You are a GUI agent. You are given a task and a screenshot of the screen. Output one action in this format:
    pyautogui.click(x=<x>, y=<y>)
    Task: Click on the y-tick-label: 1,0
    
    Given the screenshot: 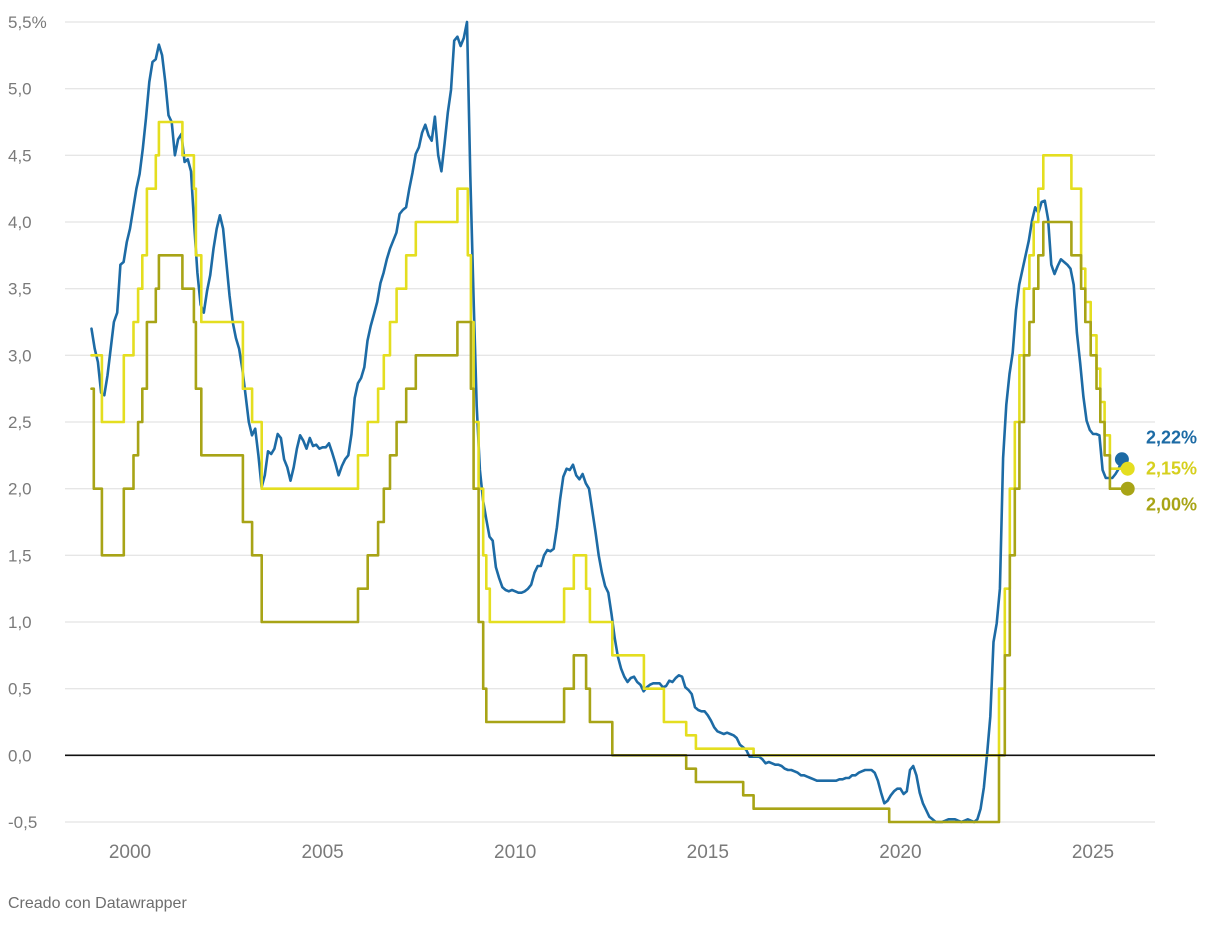 What is the action you would take?
    pyautogui.click(x=20, y=622)
    